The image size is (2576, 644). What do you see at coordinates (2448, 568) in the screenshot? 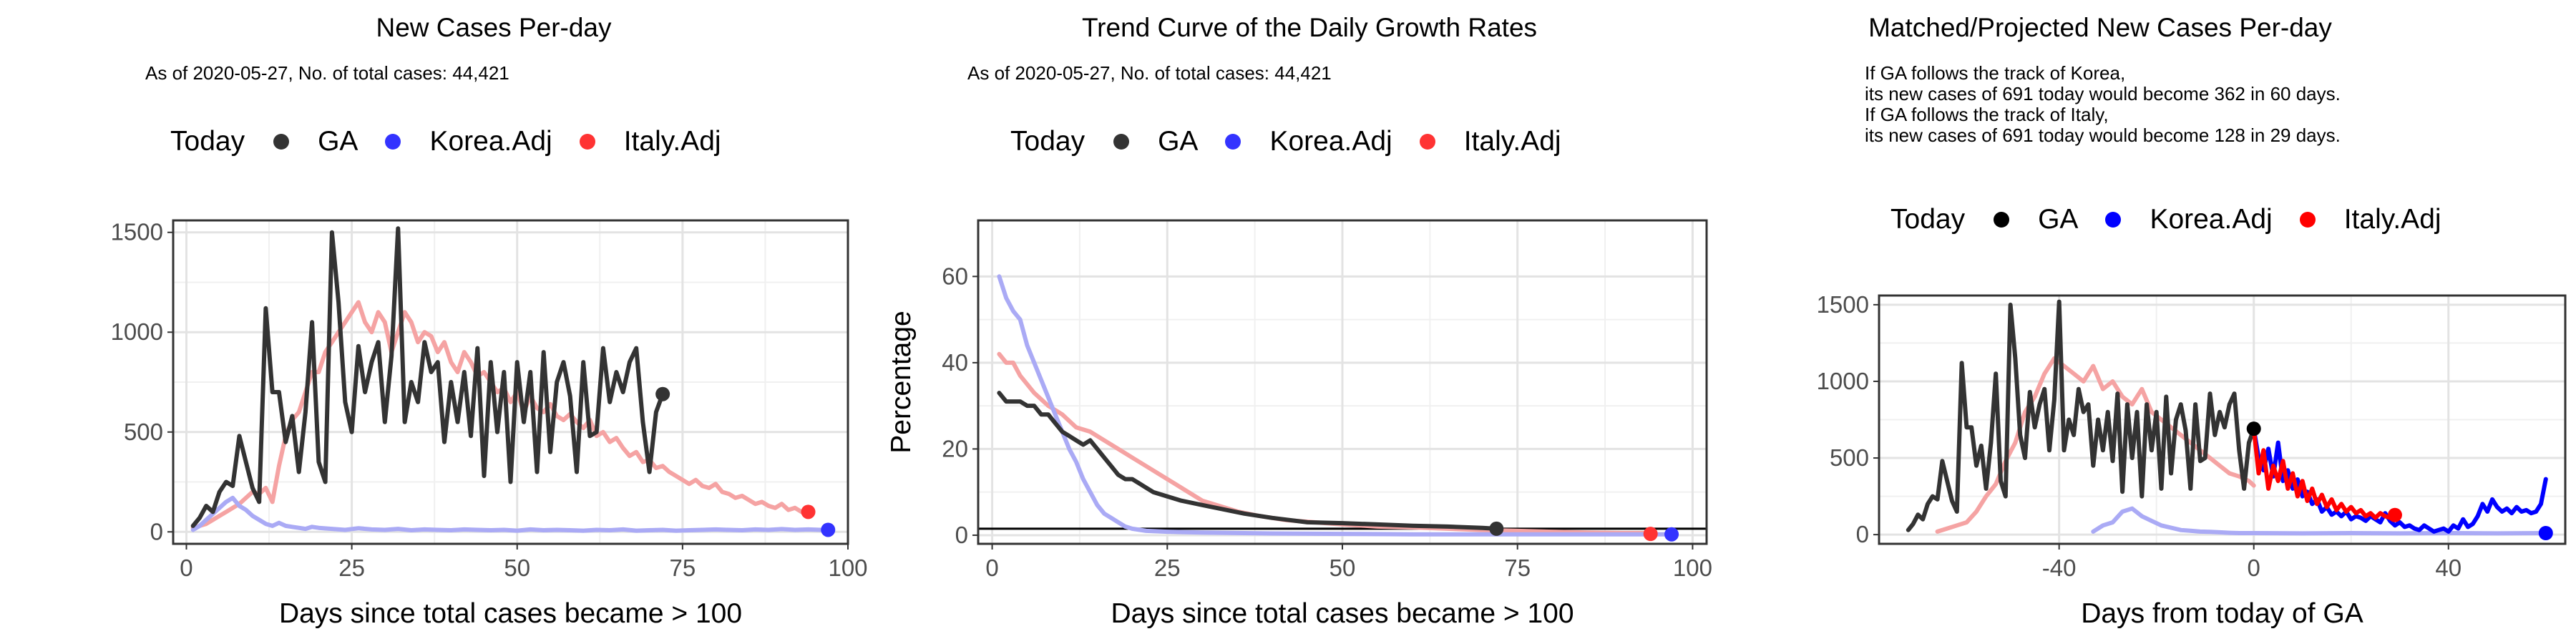
I see `x-tick-label: 40` at bounding box center [2448, 568].